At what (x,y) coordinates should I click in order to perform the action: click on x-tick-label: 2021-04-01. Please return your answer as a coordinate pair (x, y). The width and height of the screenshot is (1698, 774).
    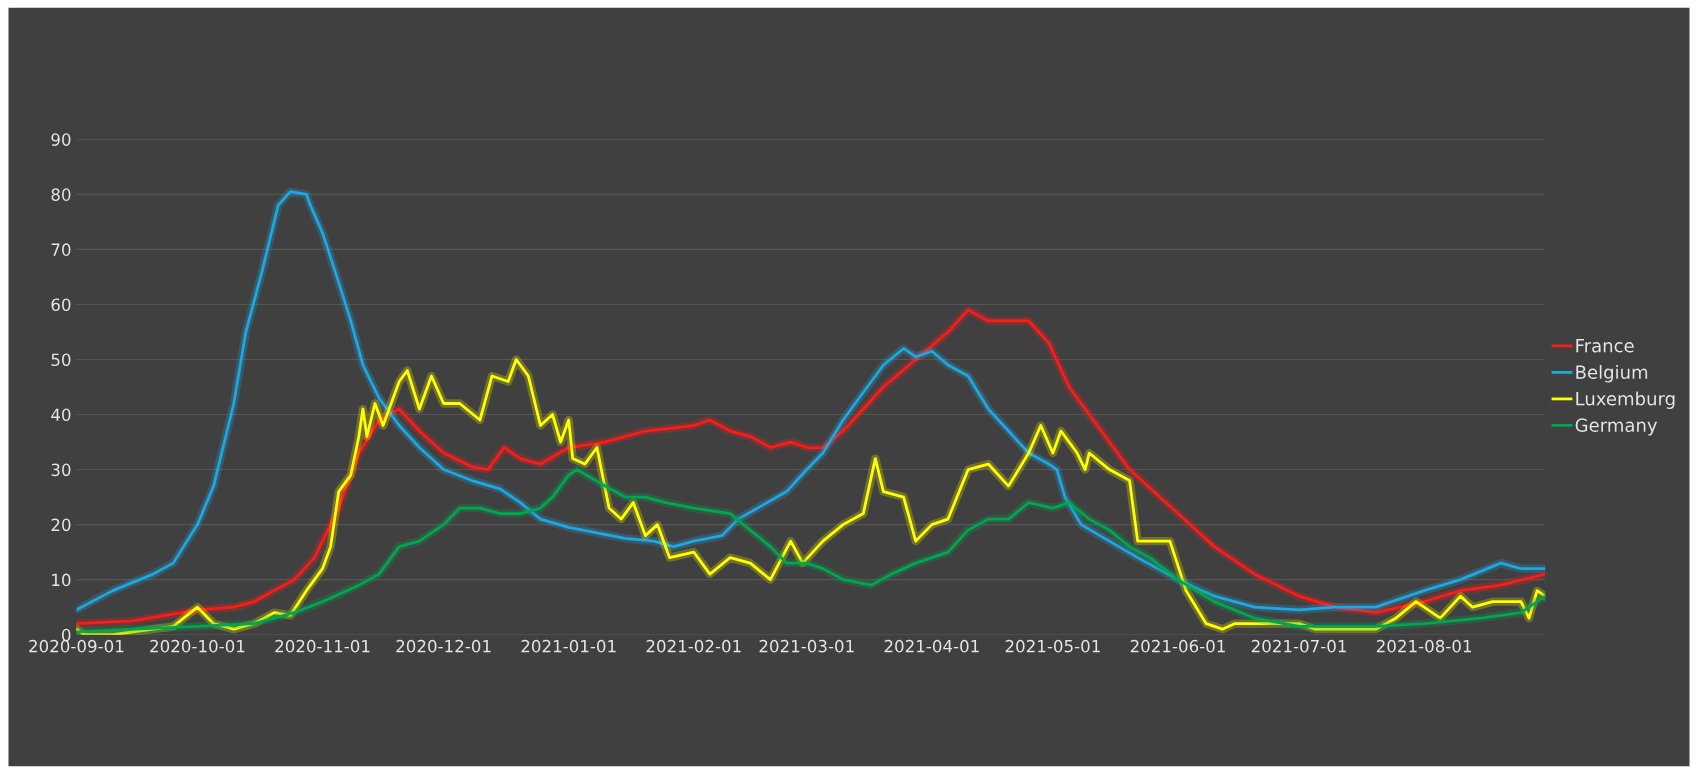
    Looking at the image, I should click on (931, 646).